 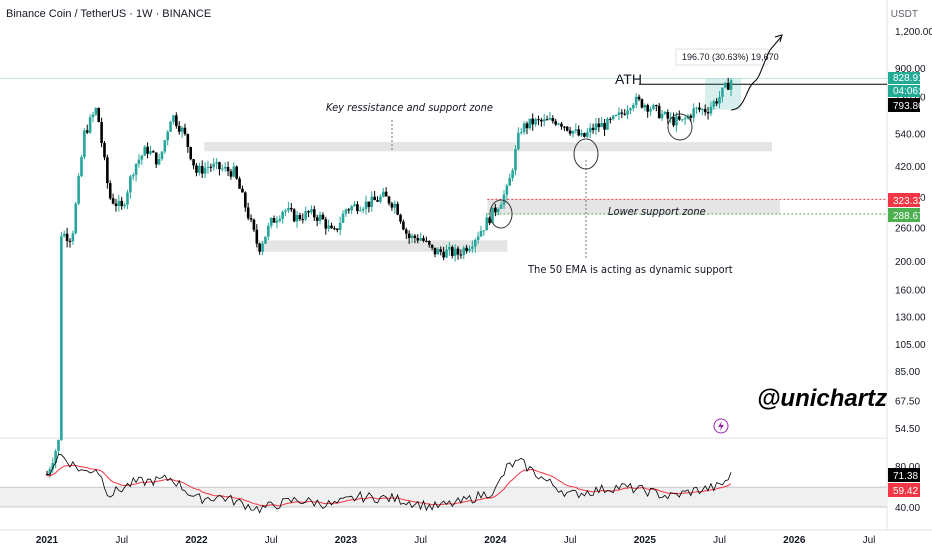 I want to click on x-tick-label: 2024, so click(x=495, y=540).